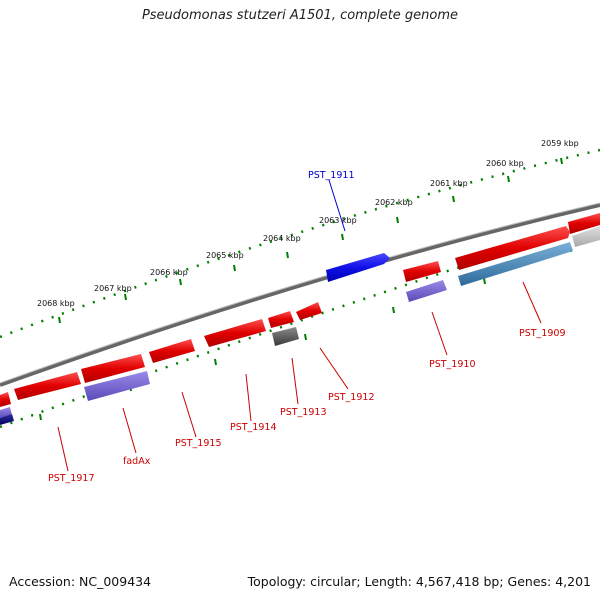  Describe the element at coordinates (71, 478) in the screenshot. I see `gene-label-pst-1917: PST_1917` at that location.